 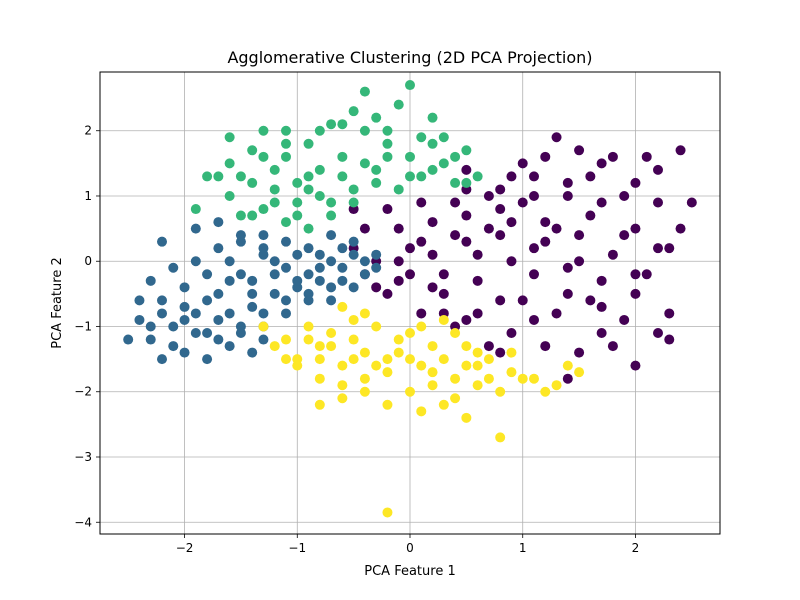 What do you see at coordinates (83, 326) in the screenshot?
I see `y-tick-label: −1` at bounding box center [83, 326].